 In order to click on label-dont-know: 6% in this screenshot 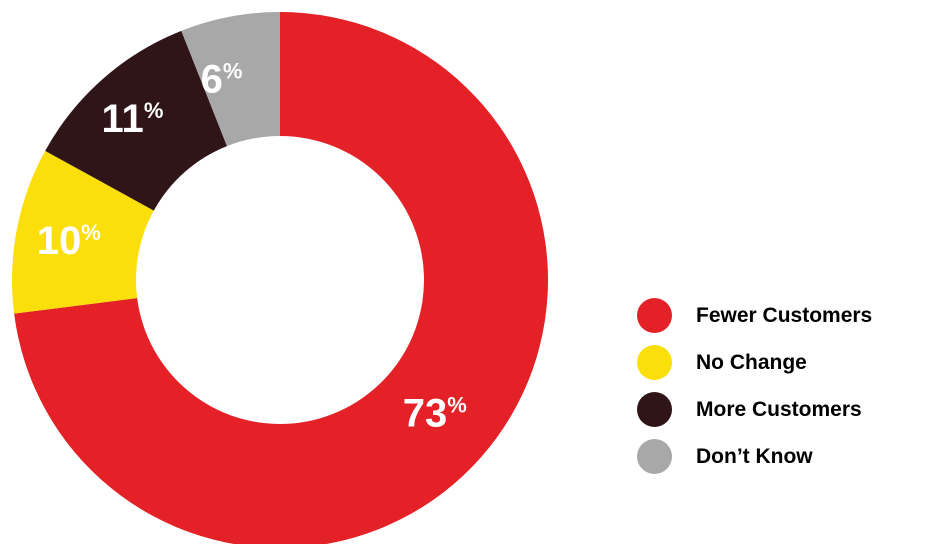, I will do `click(222, 80)`.